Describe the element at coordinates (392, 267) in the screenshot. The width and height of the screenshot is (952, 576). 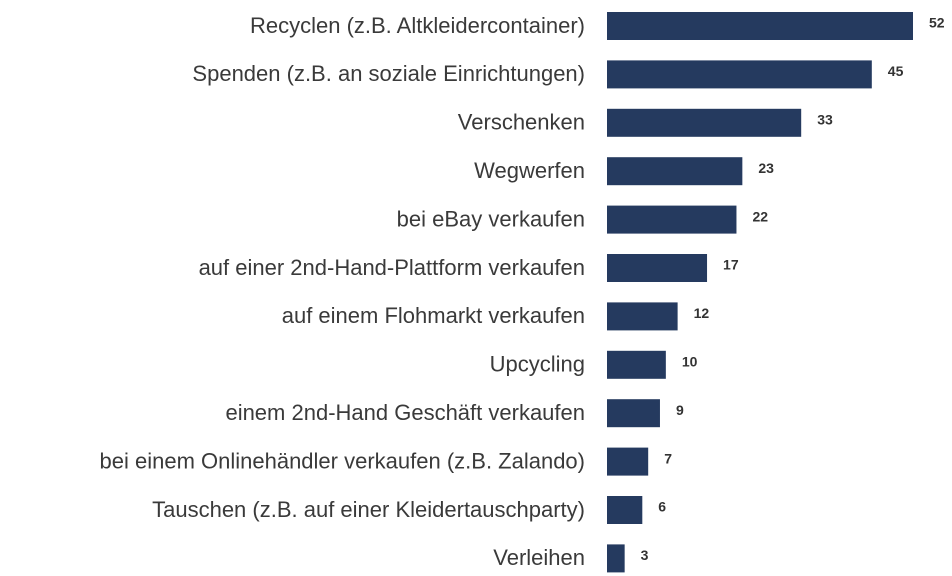
I see `category-label: auf einer 2nd-Hand-Plattform verkaufen` at that location.